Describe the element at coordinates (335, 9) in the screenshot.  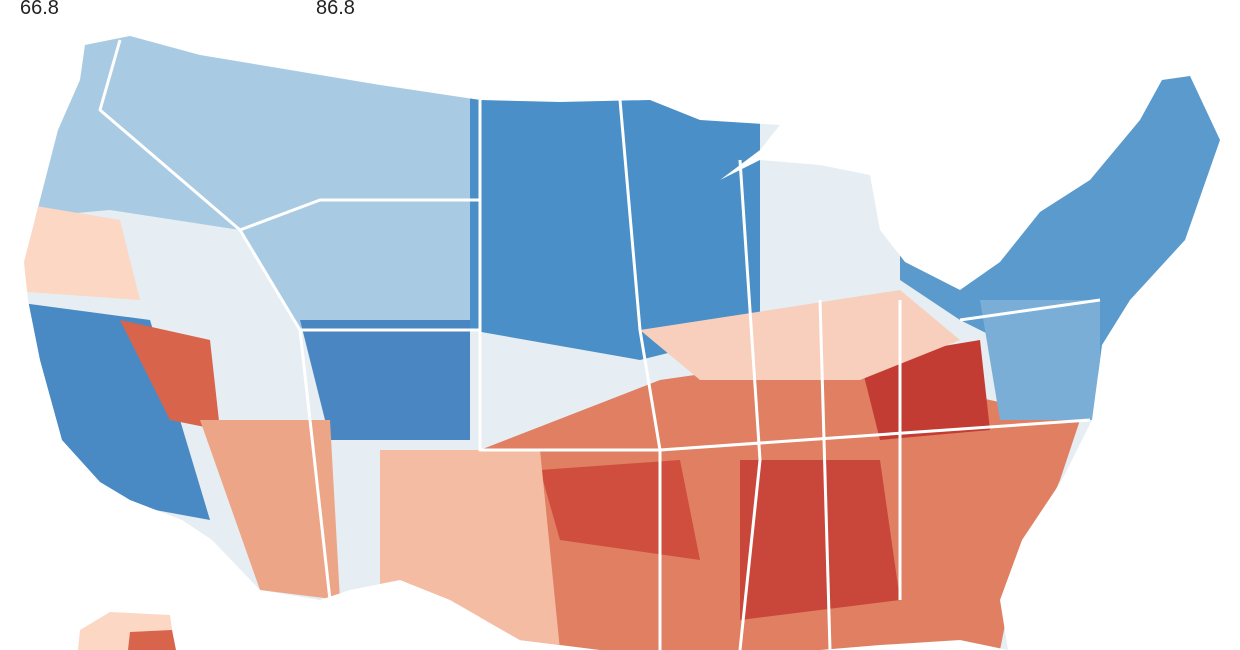
I see `legend-label: 86.8` at that location.